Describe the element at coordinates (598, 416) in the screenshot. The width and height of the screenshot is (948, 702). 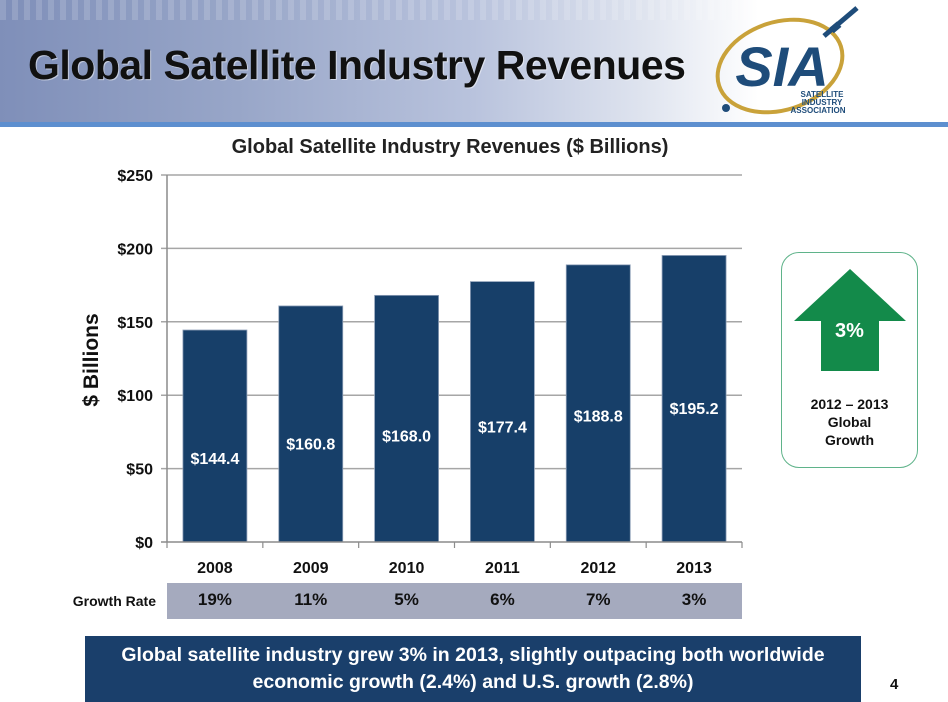
I see `data-label: $188.8` at that location.